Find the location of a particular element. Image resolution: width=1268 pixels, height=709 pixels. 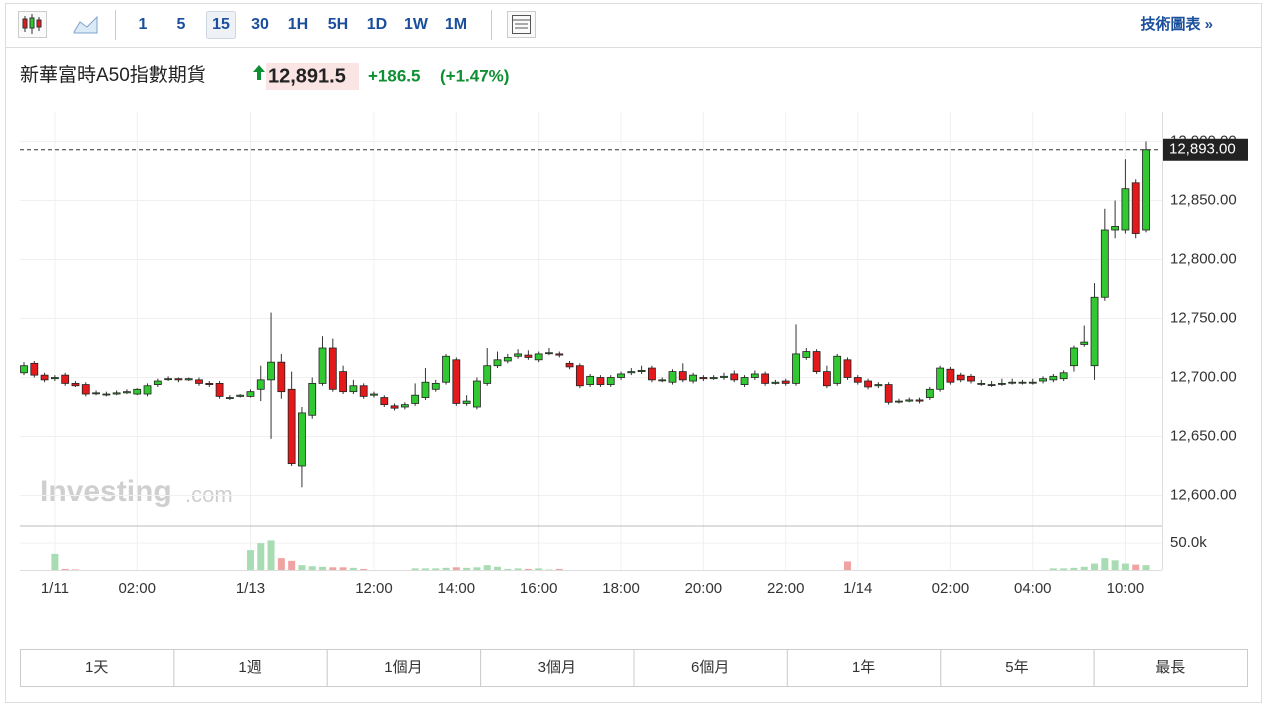

x-tick-label: 16:00 is located at coordinates (539, 588).